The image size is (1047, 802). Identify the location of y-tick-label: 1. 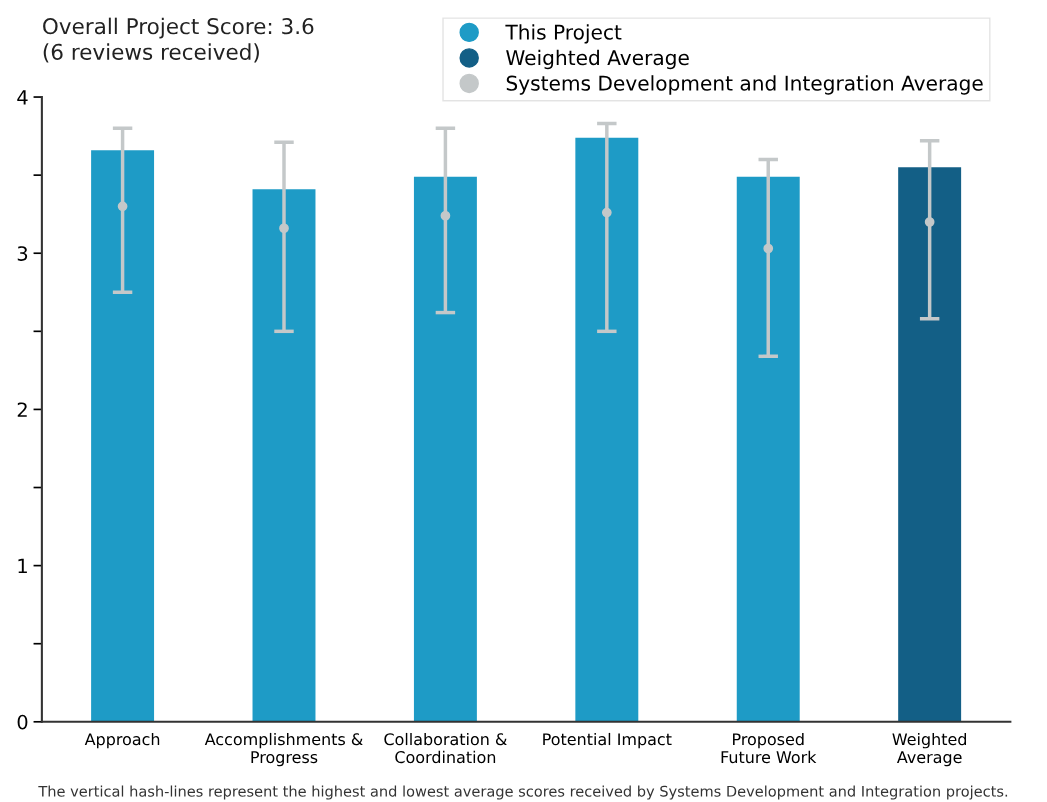
(22, 565).